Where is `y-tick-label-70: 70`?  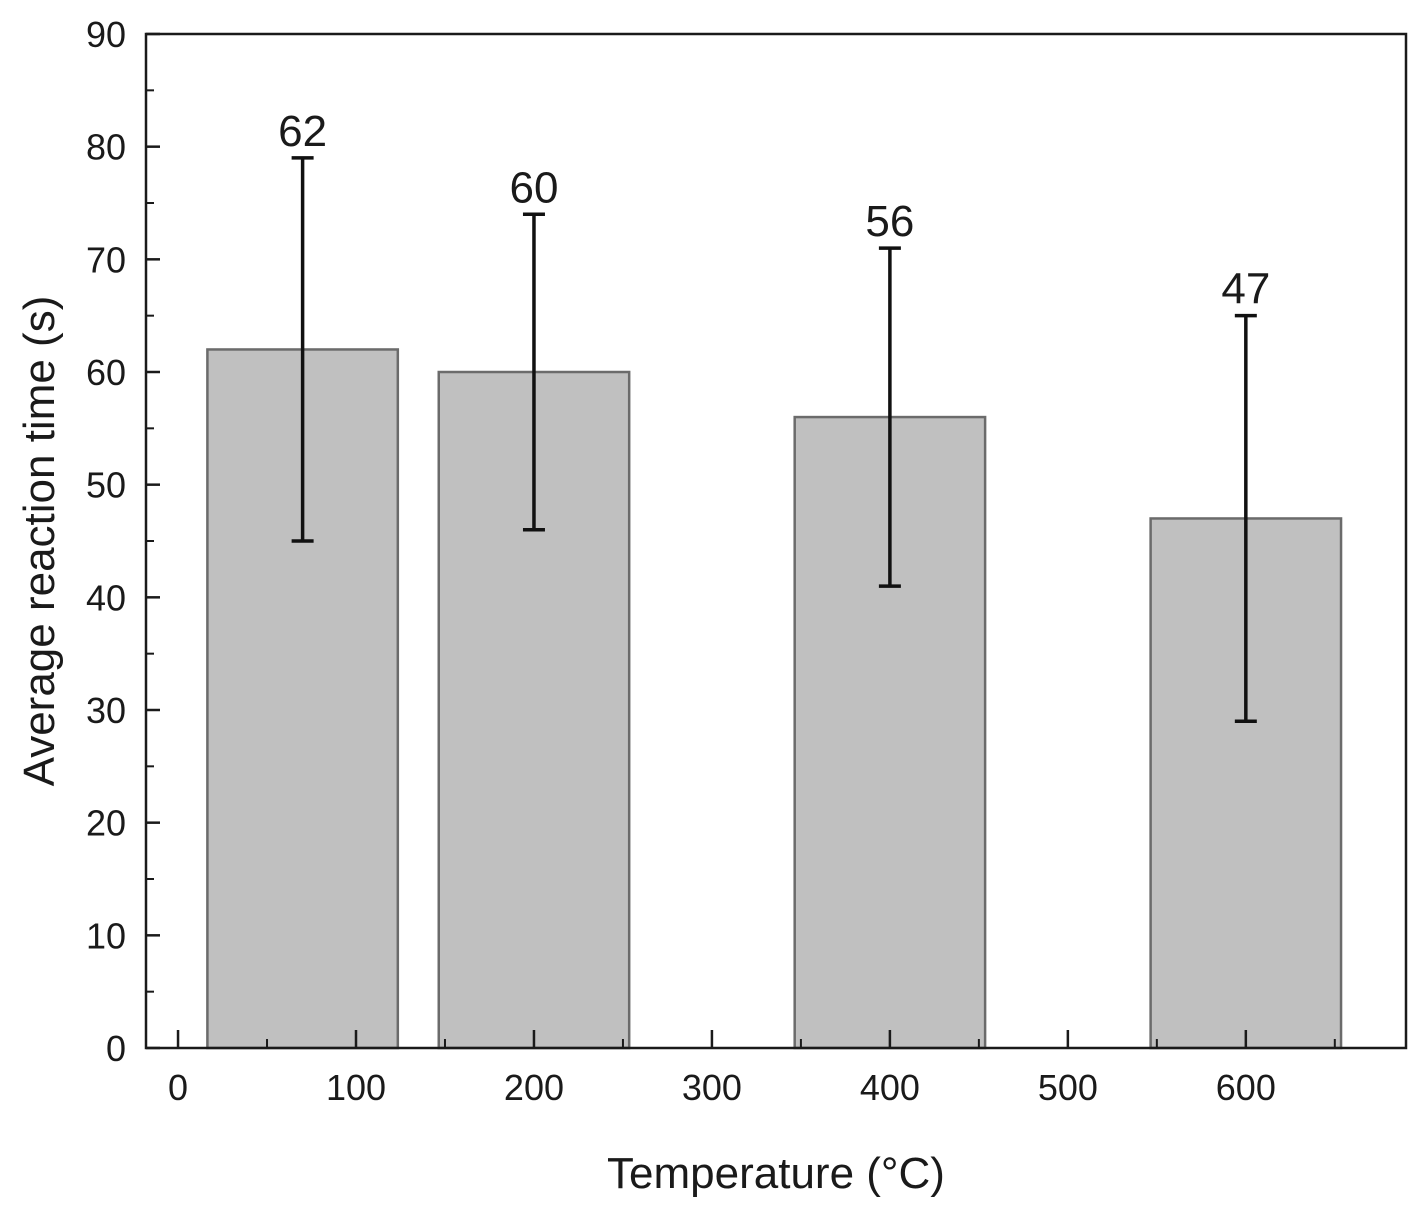 y-tick-label-70: 70 is located at coordinates (106, 259).